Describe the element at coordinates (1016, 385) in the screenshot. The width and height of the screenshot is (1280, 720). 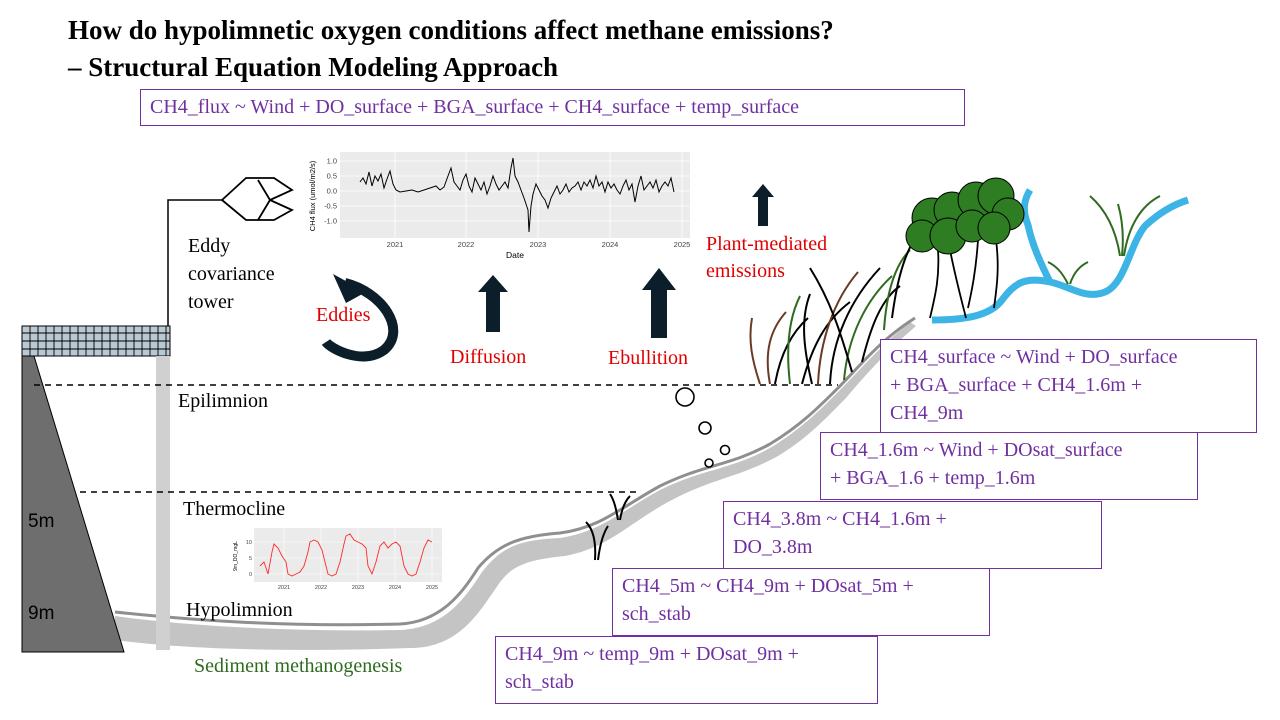
I see `equation-line: + BGA_surface + CH4_1.6m +` at that location.